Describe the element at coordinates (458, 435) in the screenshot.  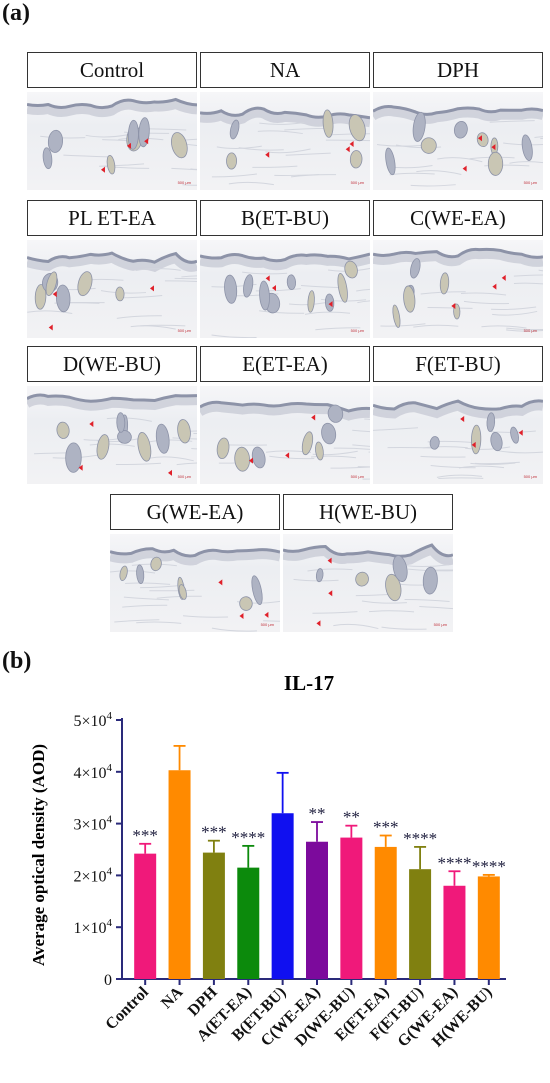
I see `histology-image-f-et-bu: 500 μm` at that location.